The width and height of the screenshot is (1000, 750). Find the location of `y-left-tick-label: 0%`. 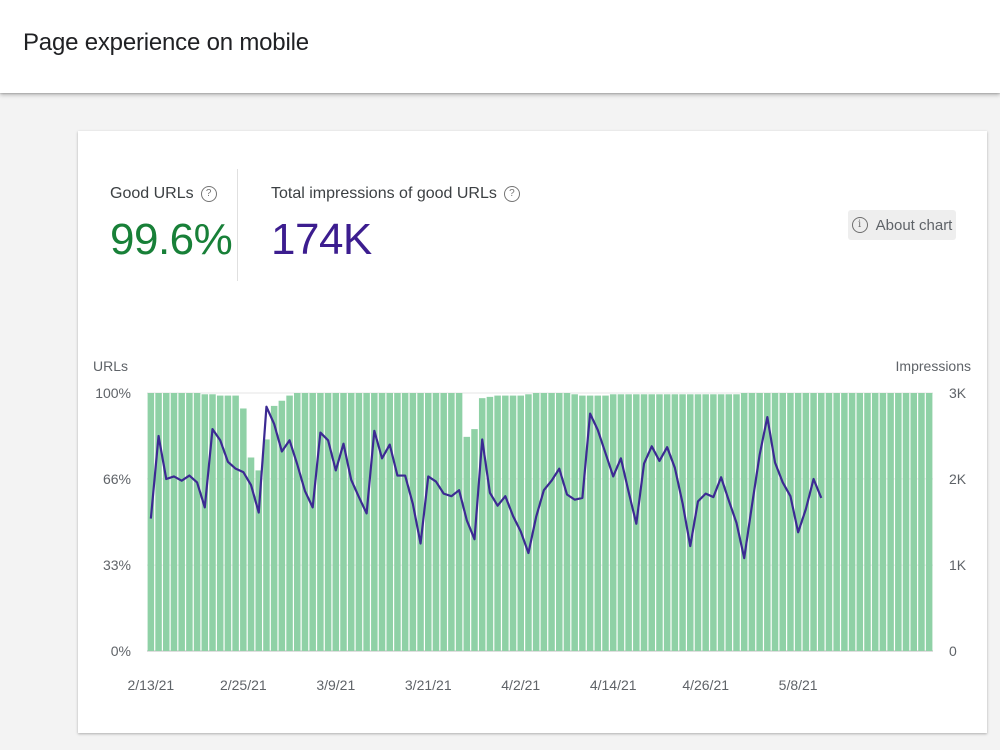

y-left-tick-label: 0% is located at coordinates (121, 651).